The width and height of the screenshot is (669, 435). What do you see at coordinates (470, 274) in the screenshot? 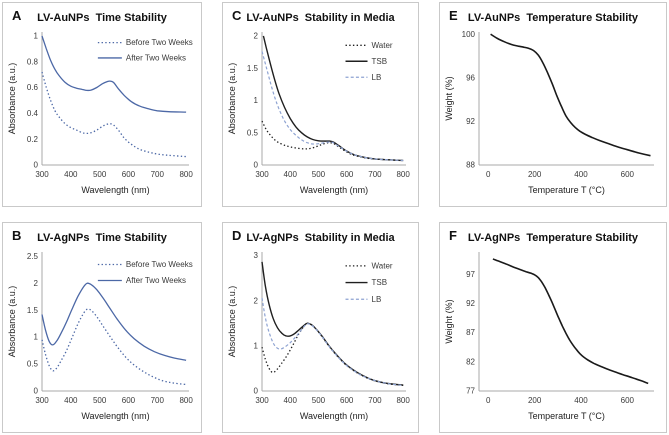
I see `y-tick-label: 97` at bounding box center [470, 274].